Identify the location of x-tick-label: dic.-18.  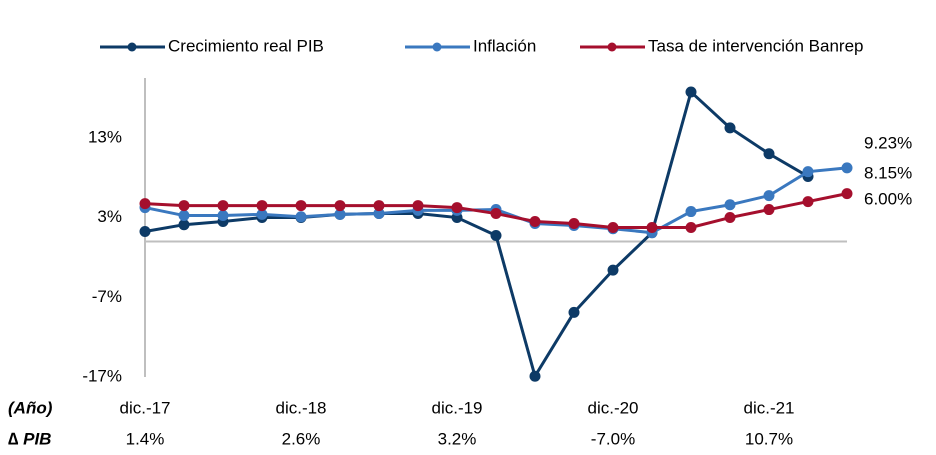
(300, 407).